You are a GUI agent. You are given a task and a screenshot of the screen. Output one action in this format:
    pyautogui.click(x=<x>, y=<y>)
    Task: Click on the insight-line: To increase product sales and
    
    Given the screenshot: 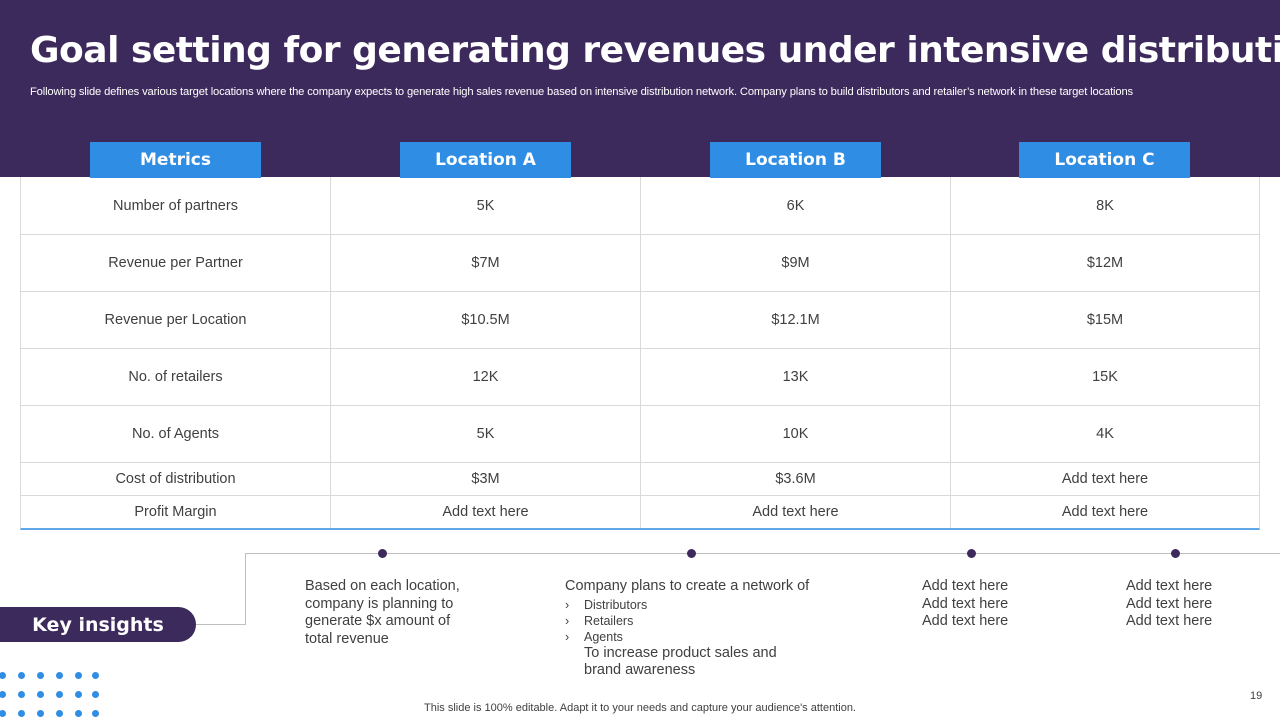 What is the action you would take?
    pyautogui.click(x=680, y=652)
    